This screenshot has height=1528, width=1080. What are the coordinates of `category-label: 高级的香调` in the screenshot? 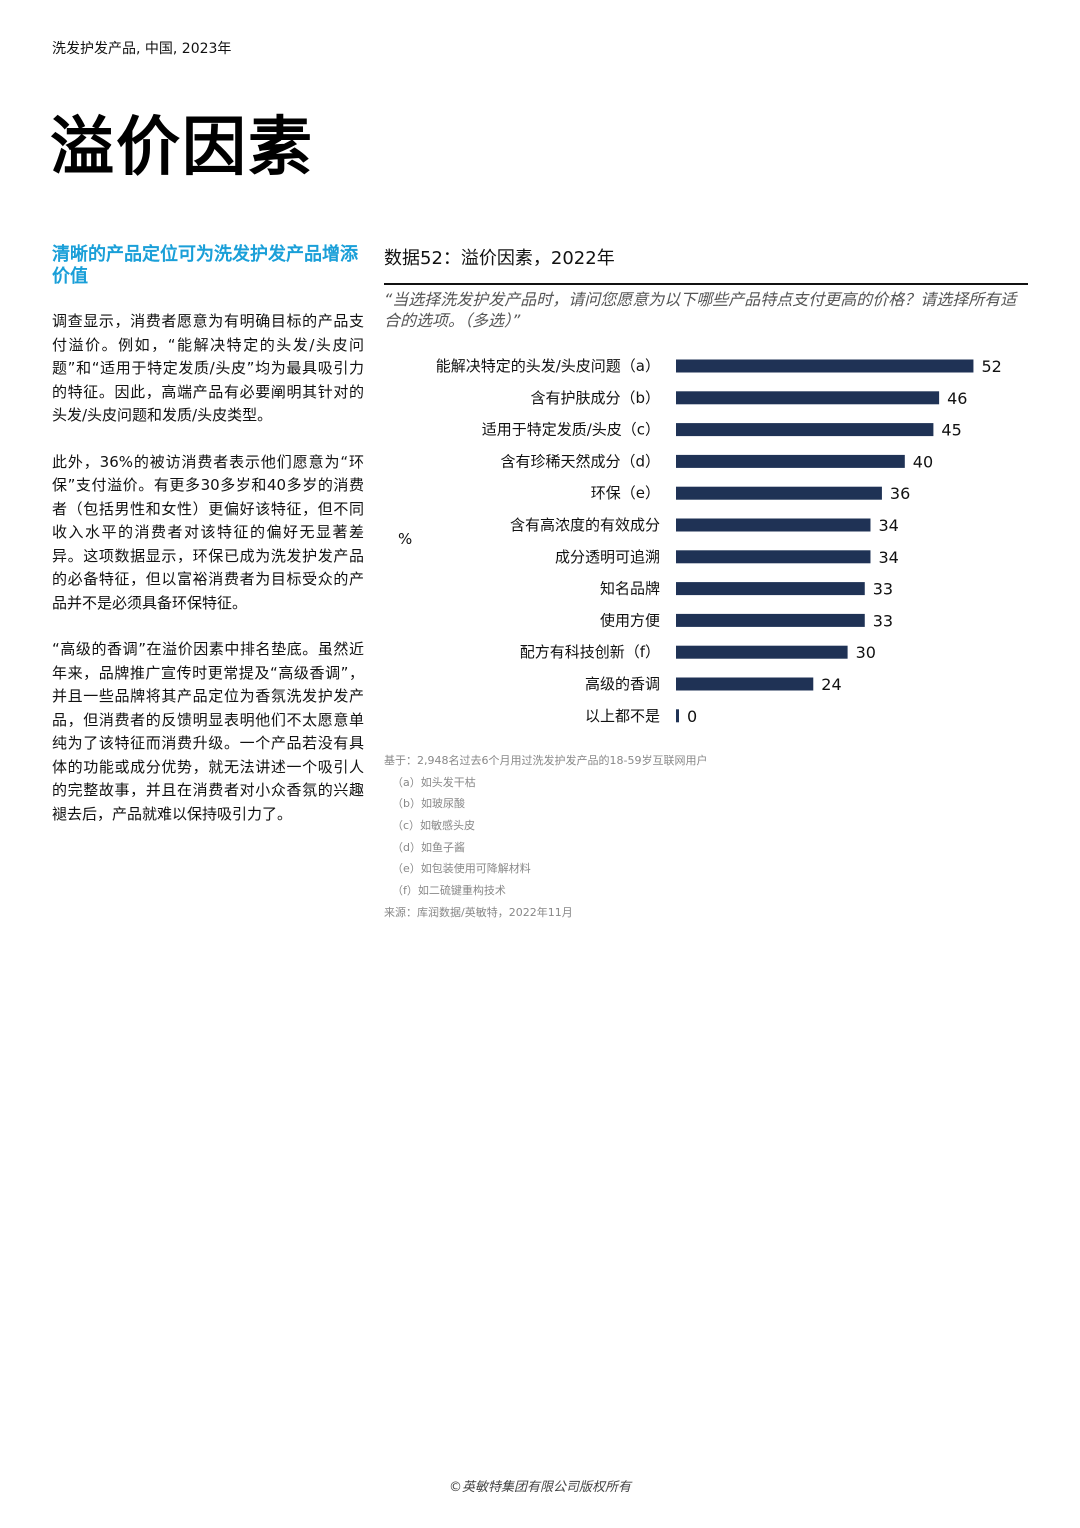 It's located at (622, 684).